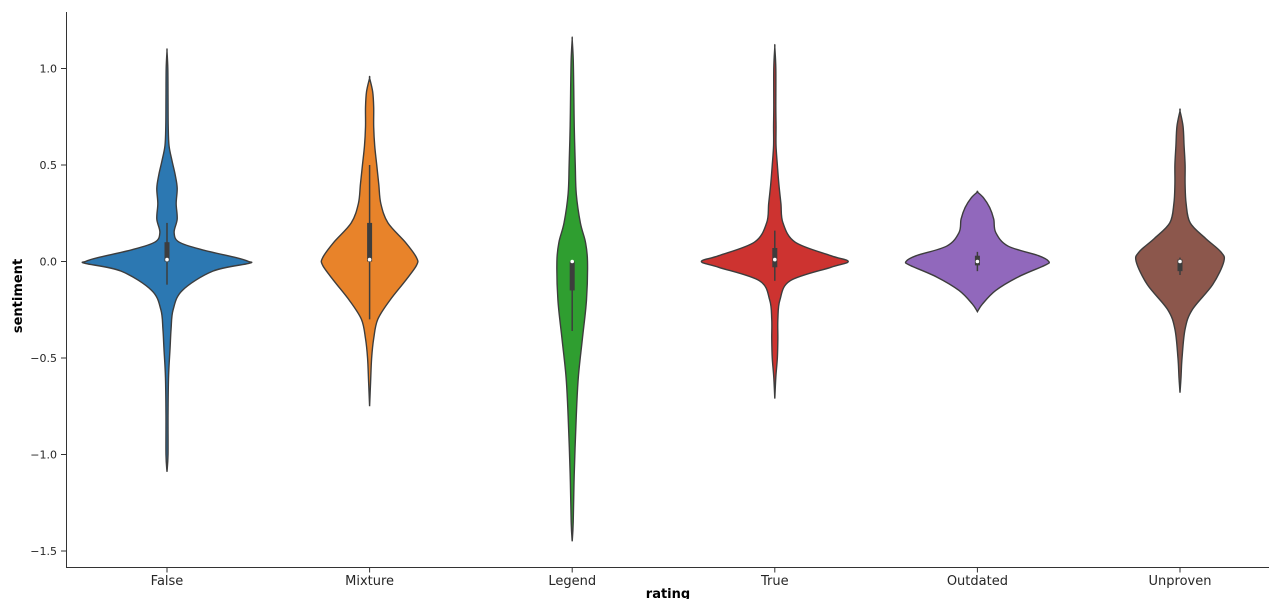  I want to click on x-ticks: False Mixture Legend True Outdated Unproven, so click(681, 578).